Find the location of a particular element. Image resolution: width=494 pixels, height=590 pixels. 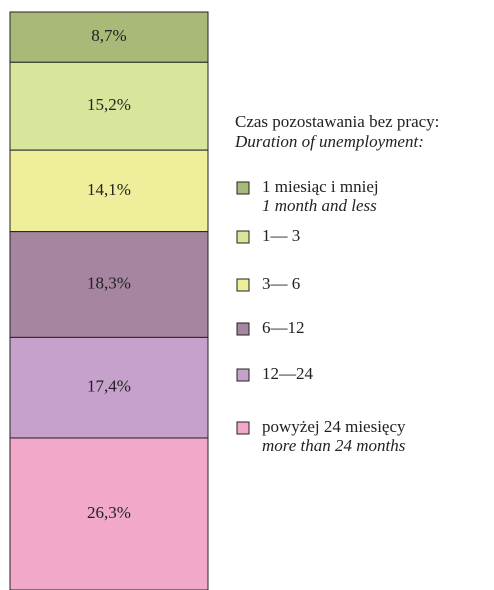

legend-subtitle: Duration of unemployment: is located at coordinates (329, 141).